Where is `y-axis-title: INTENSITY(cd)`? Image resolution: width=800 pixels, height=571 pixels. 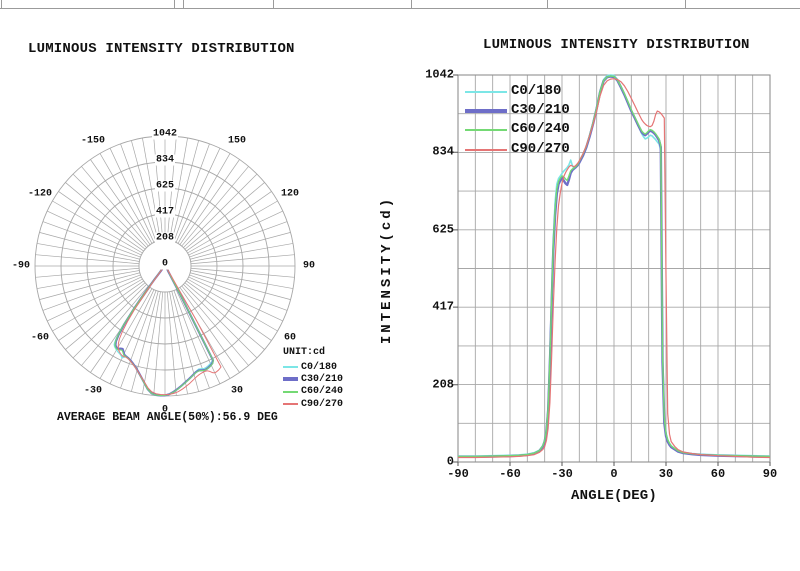 y-axis-title: INTENSITY(cd) is located at coordinates (387, 270).